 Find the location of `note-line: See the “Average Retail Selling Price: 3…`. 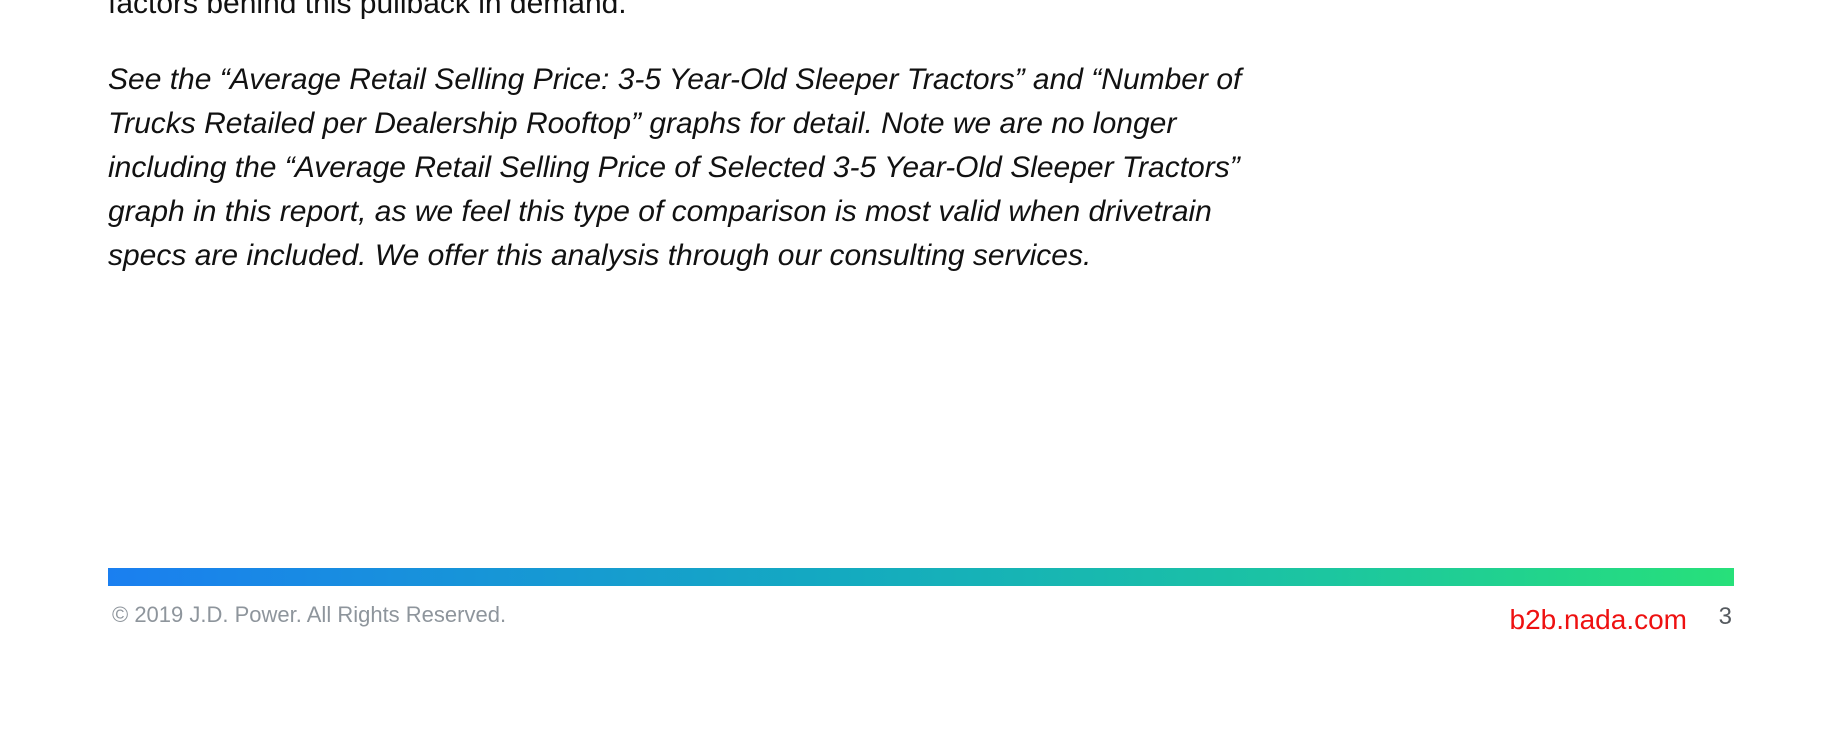

note-line: See the “Average Retail Selling Price: 3… is located at coordinates (675, 79).